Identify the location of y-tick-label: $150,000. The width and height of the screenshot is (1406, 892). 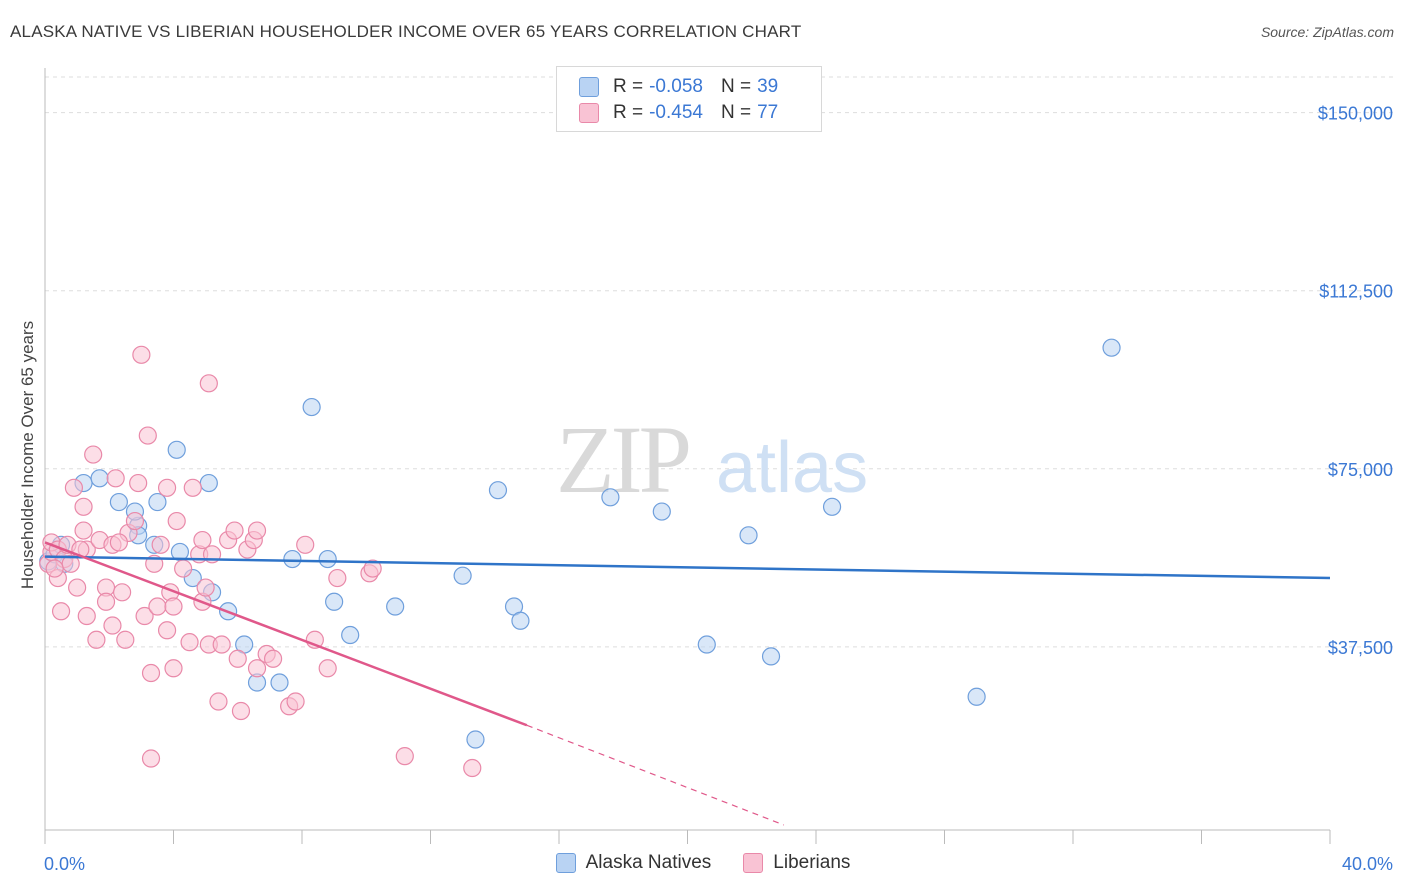
(1355, 114).